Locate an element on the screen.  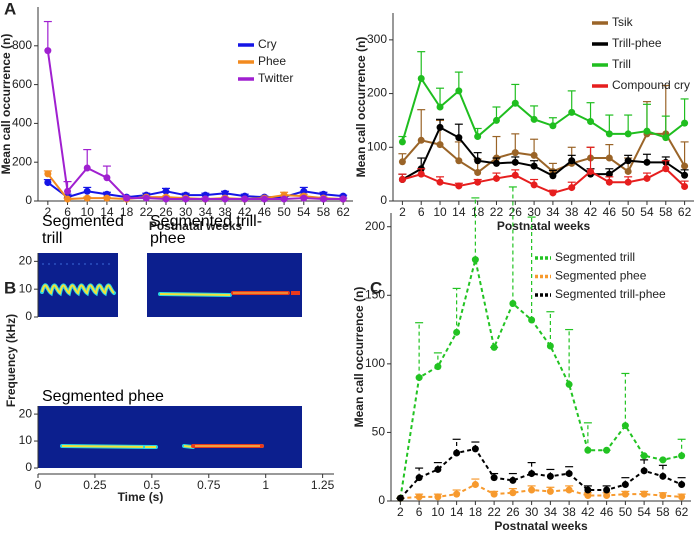
legend-label: Phee is located at coordinates (272, 61).